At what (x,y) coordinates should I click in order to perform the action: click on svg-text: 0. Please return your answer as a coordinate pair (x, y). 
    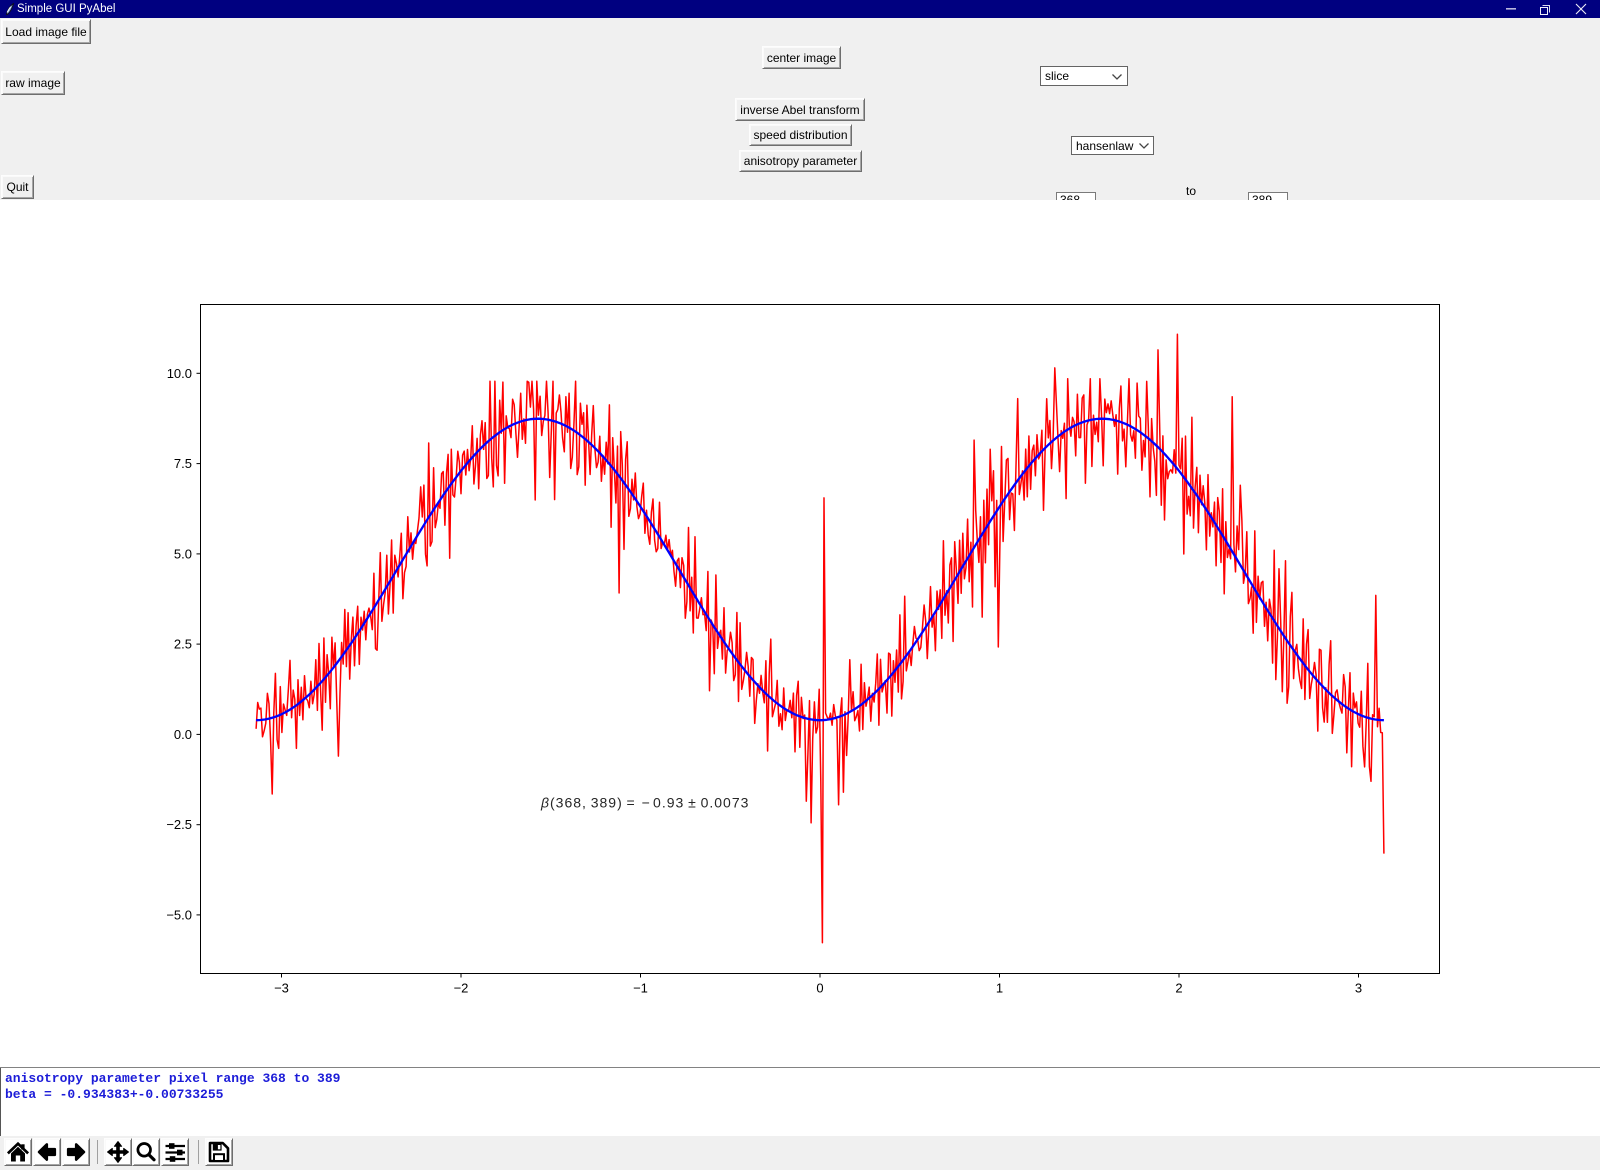
    Looking at the image, I should click on (819, 988).